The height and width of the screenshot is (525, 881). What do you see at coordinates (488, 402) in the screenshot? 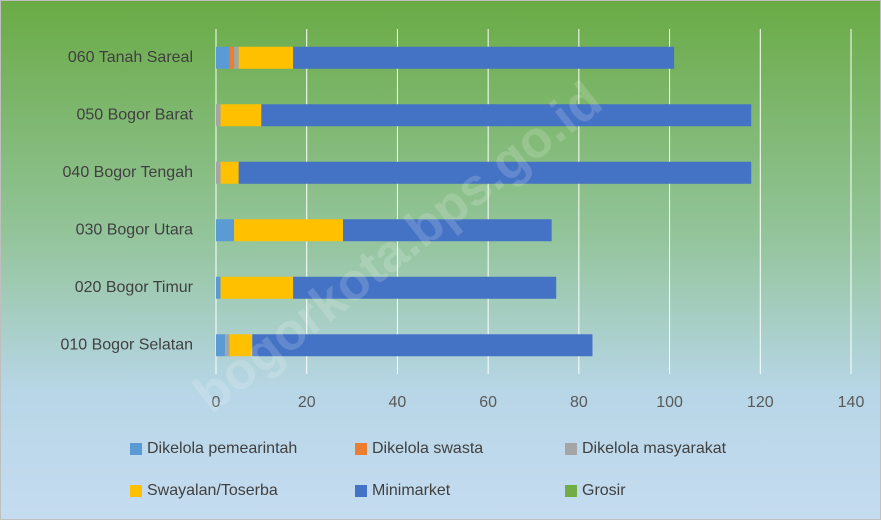
I see `x-tick-label: 60` at bounding box center [488, 402].